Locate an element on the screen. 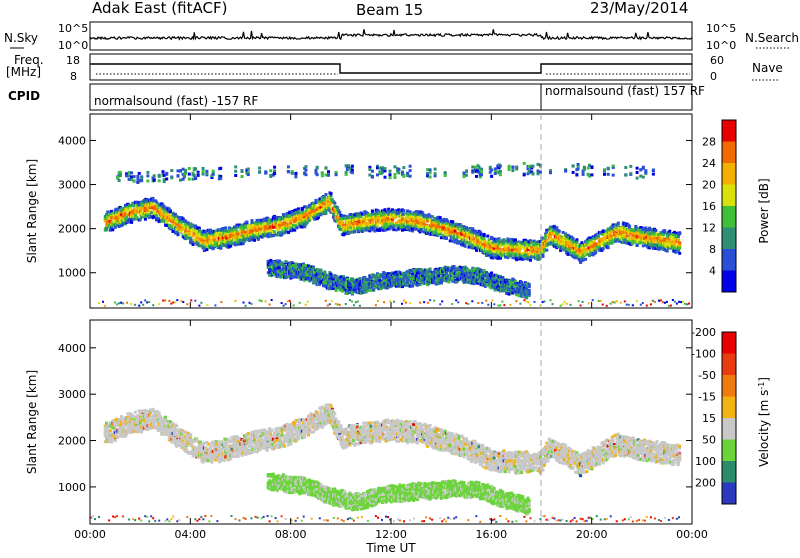 This screenshot has height=558, width=800. cpid-segment-2: normalsound (fast) 157 RF is located at coordinates (625, 91).